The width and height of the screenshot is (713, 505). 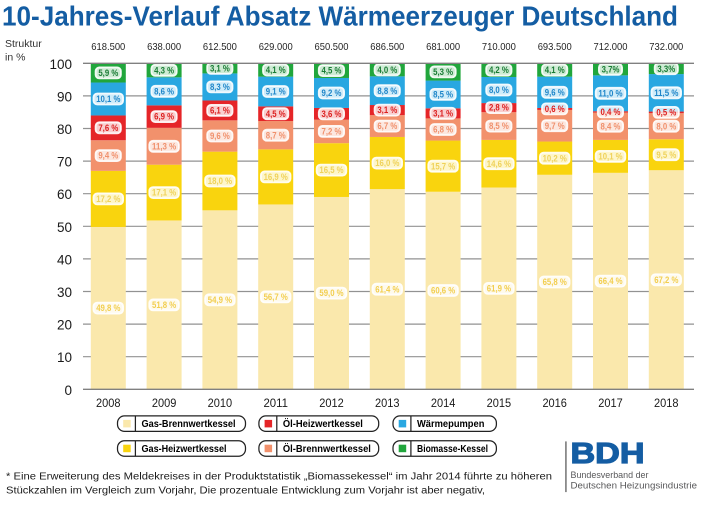 I want to click on svg-text: 9,5 %, so click(x=666, y=155).